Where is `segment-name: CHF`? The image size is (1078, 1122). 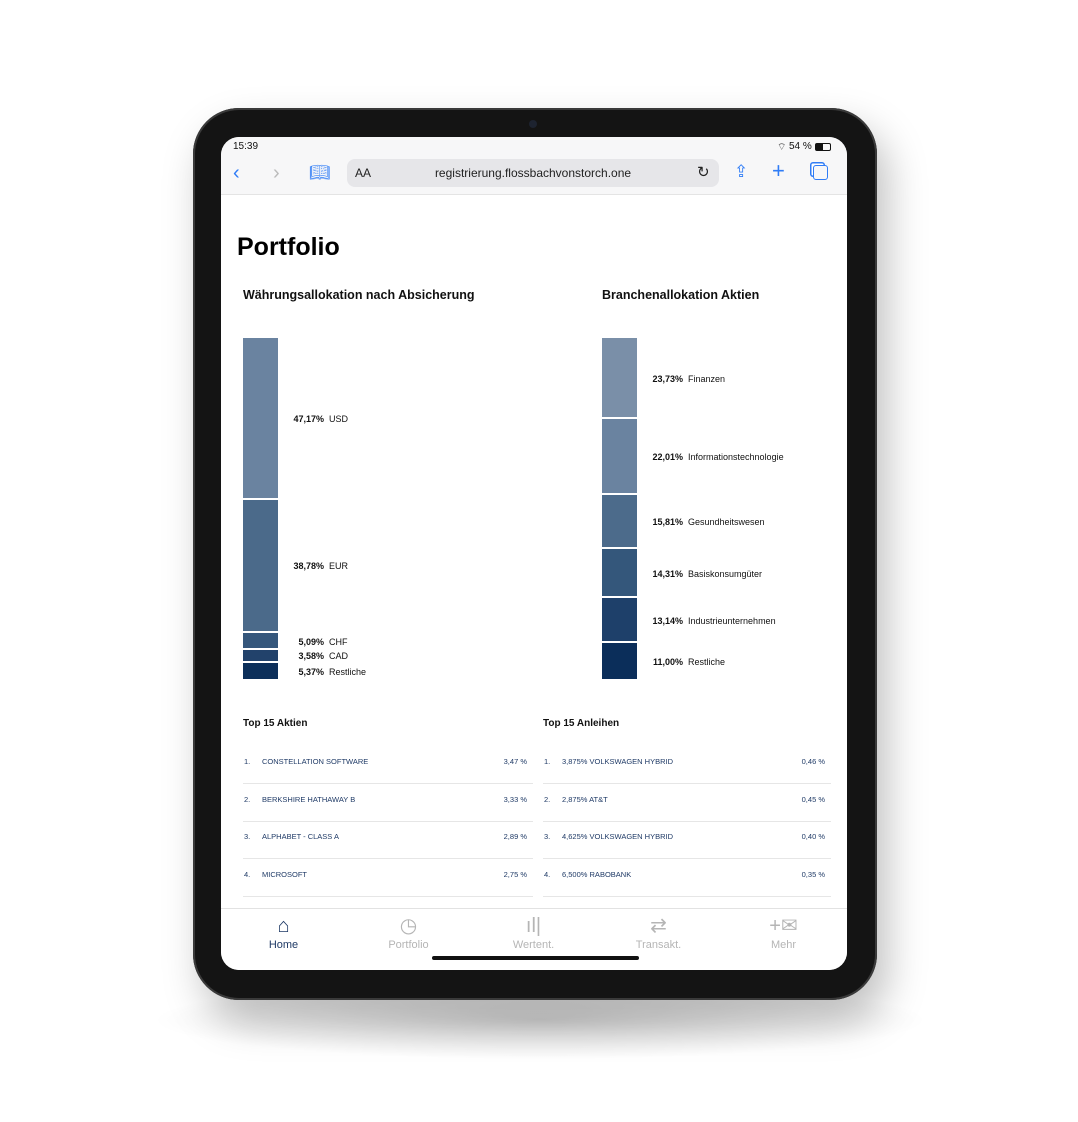
segment-name: CHF is located at coordinates (338, 641).